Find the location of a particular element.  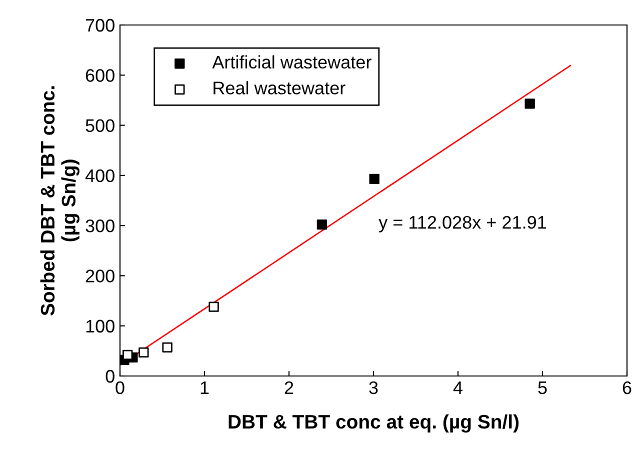

y-tick-label: 100 is located at coordinates (100, 326).